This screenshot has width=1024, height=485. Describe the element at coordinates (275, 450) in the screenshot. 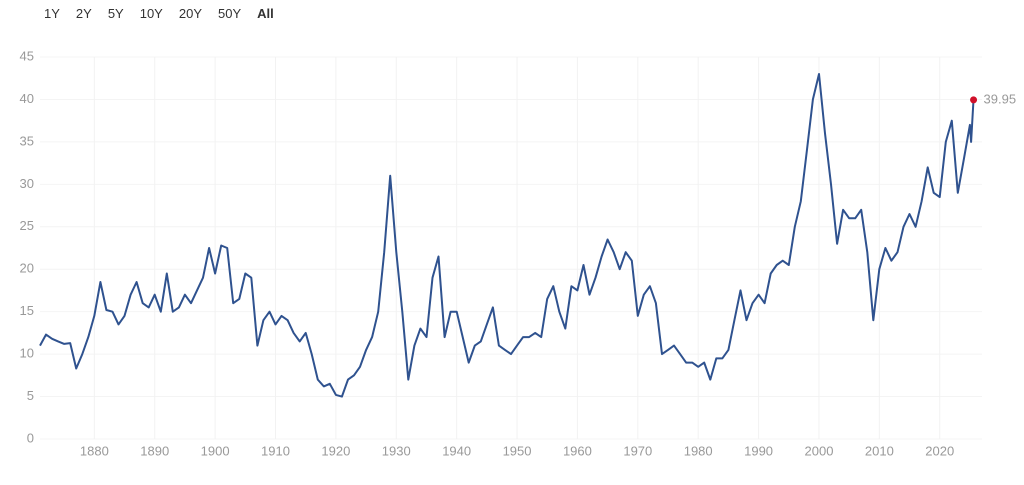

I see `x-tick-label: 1910` at that location.